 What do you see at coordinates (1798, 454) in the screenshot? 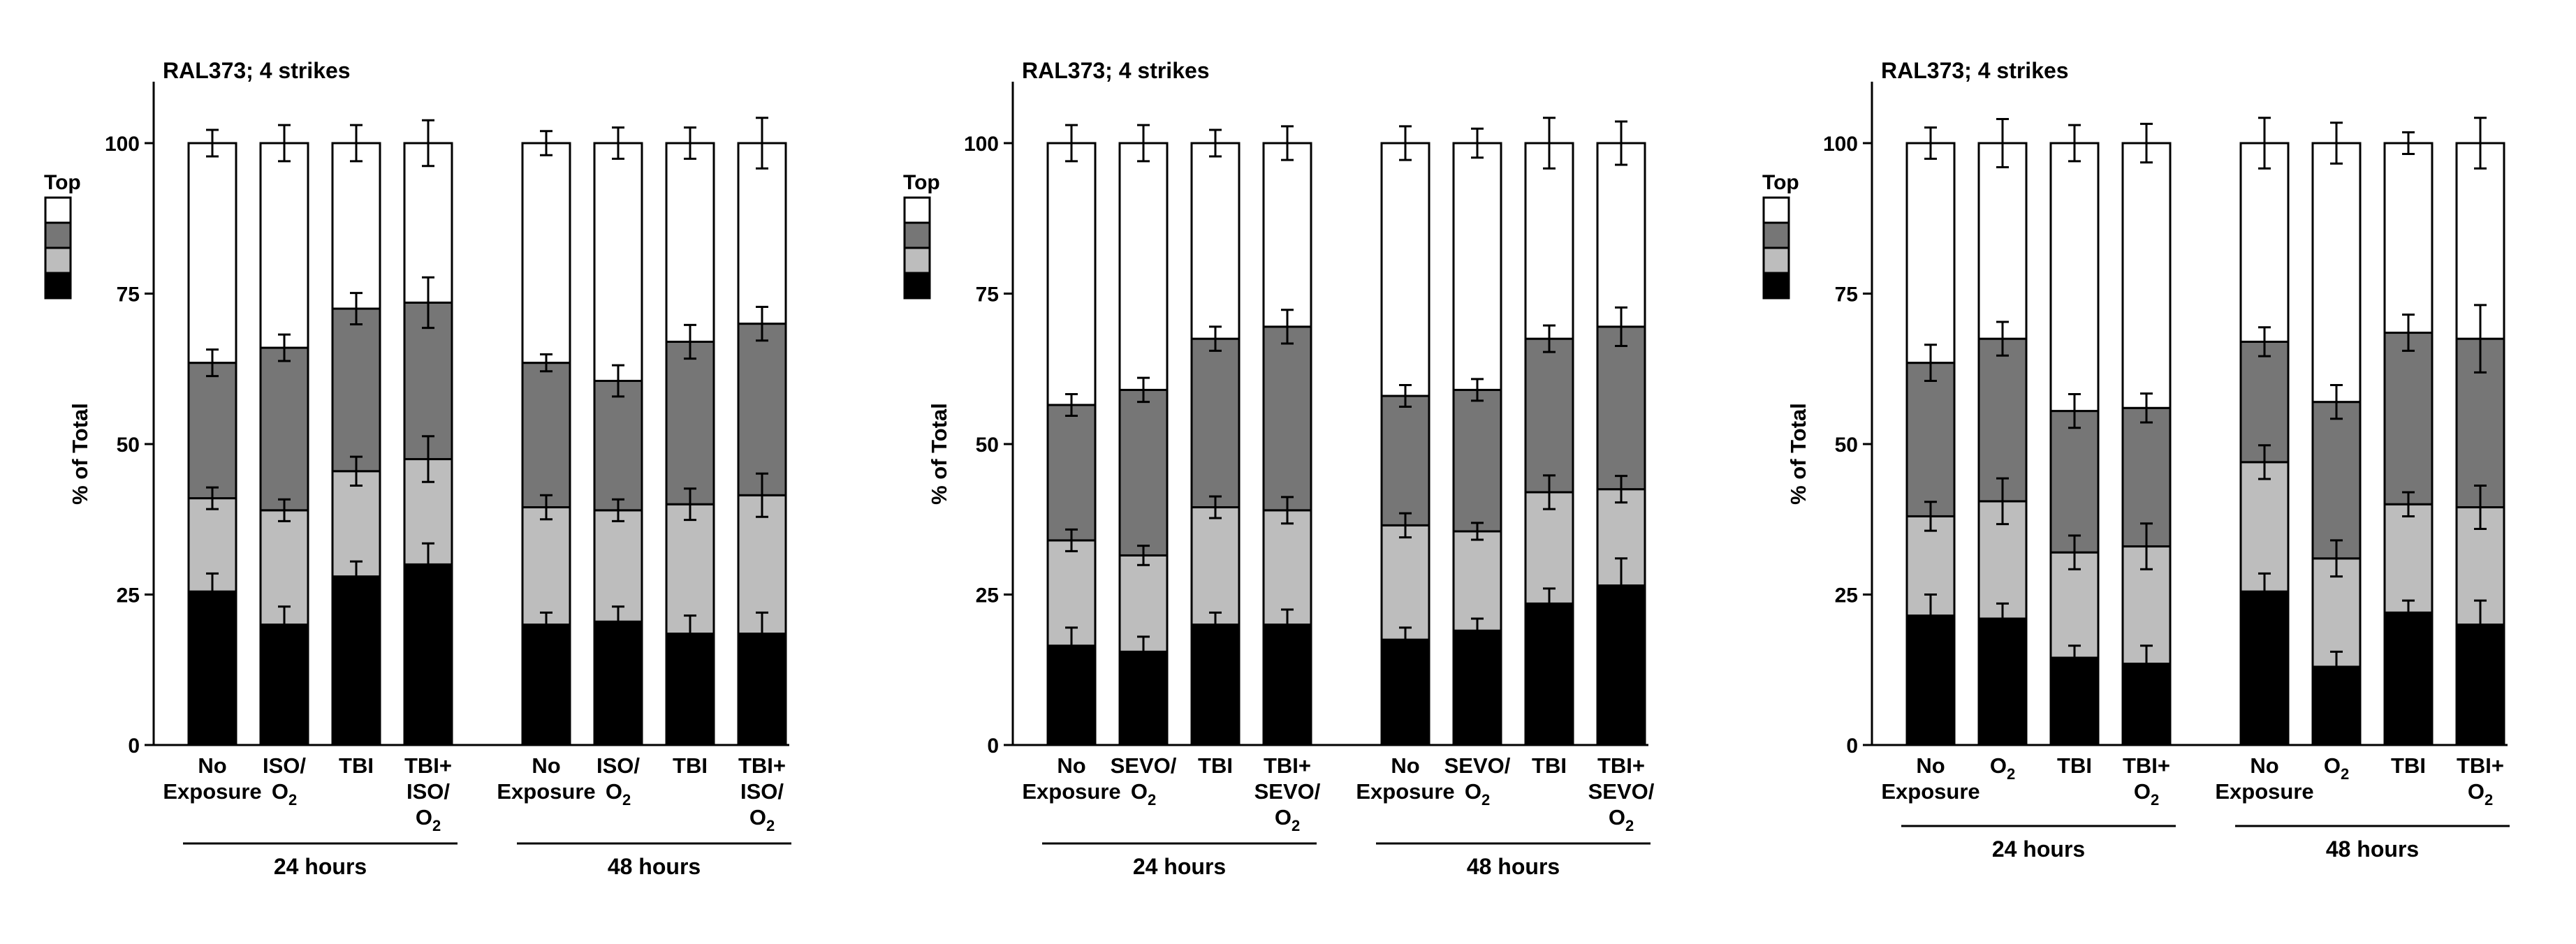
I see `y-axis-label: % of Total` at bounding box center [1798, 454].